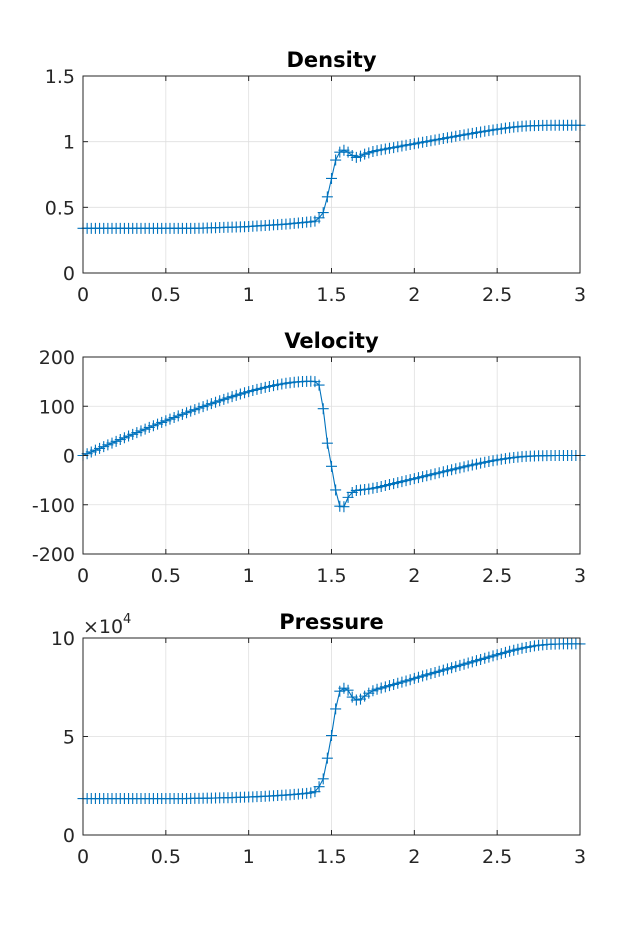  What do you see at coordinates (166, 295) in the screenshot?
I see `density-x-tick-label: 0.5` at bounding box center [166, 295].